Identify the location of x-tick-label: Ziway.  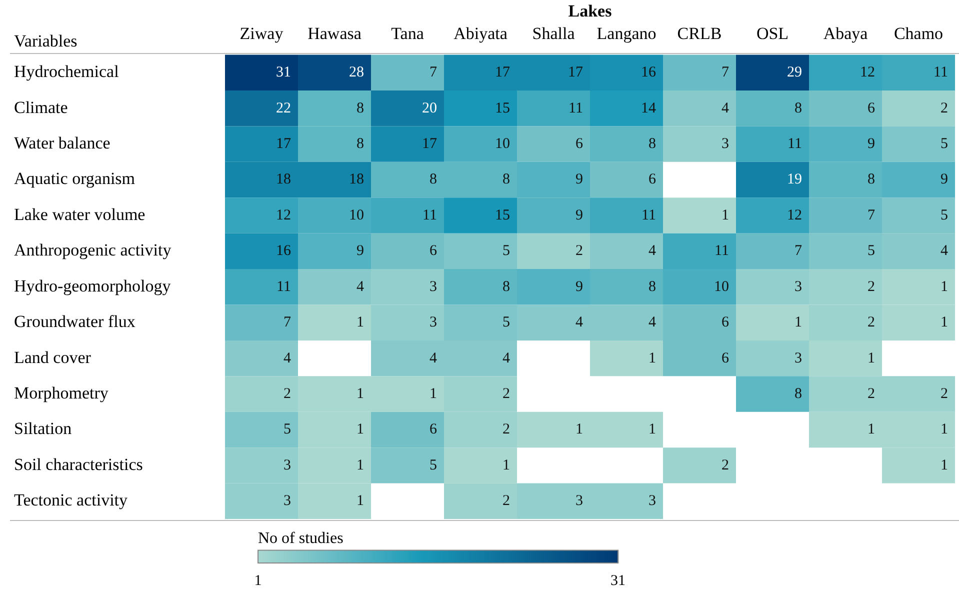
(262, 34).